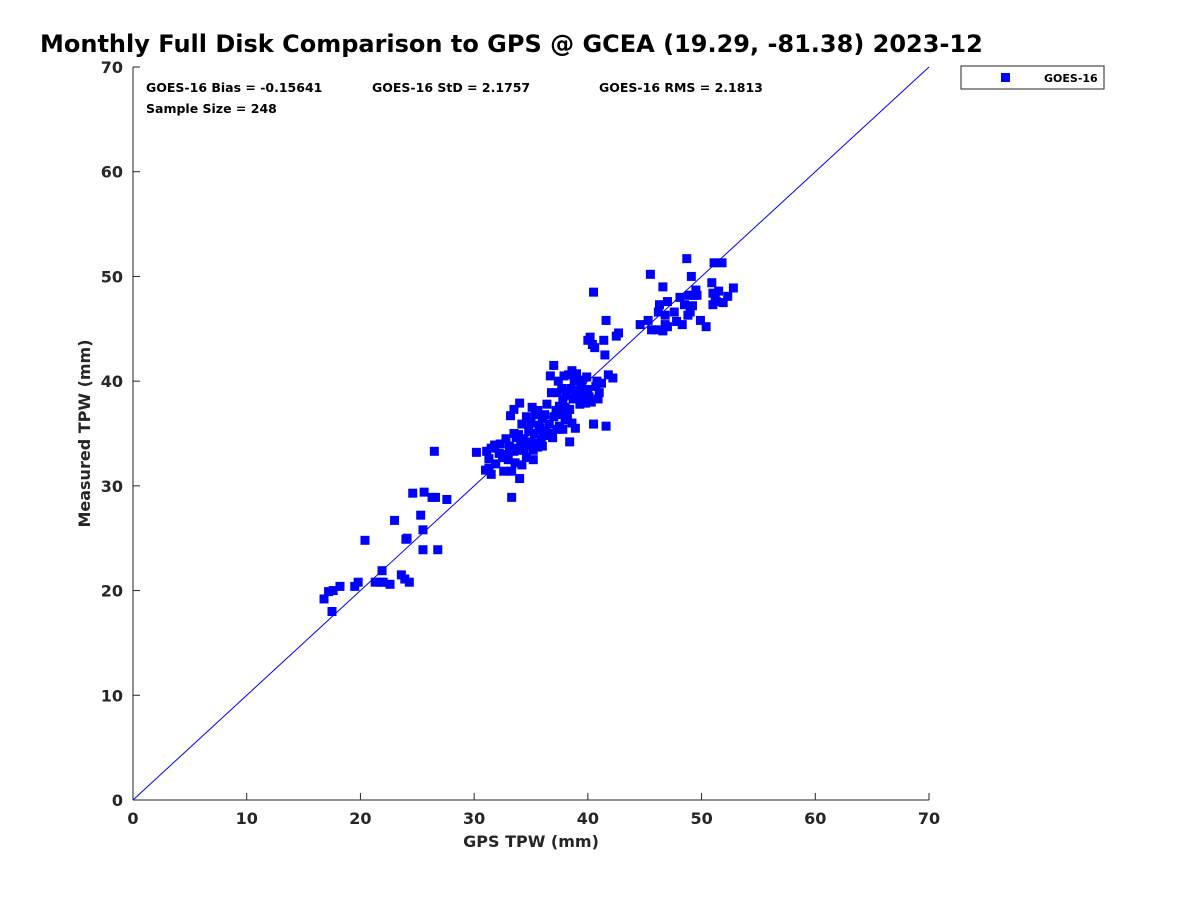  What do you see at coordinates (701, 818) in the screenshot?
I see `x-tick-label: 50` at bounding box center [701, 818].